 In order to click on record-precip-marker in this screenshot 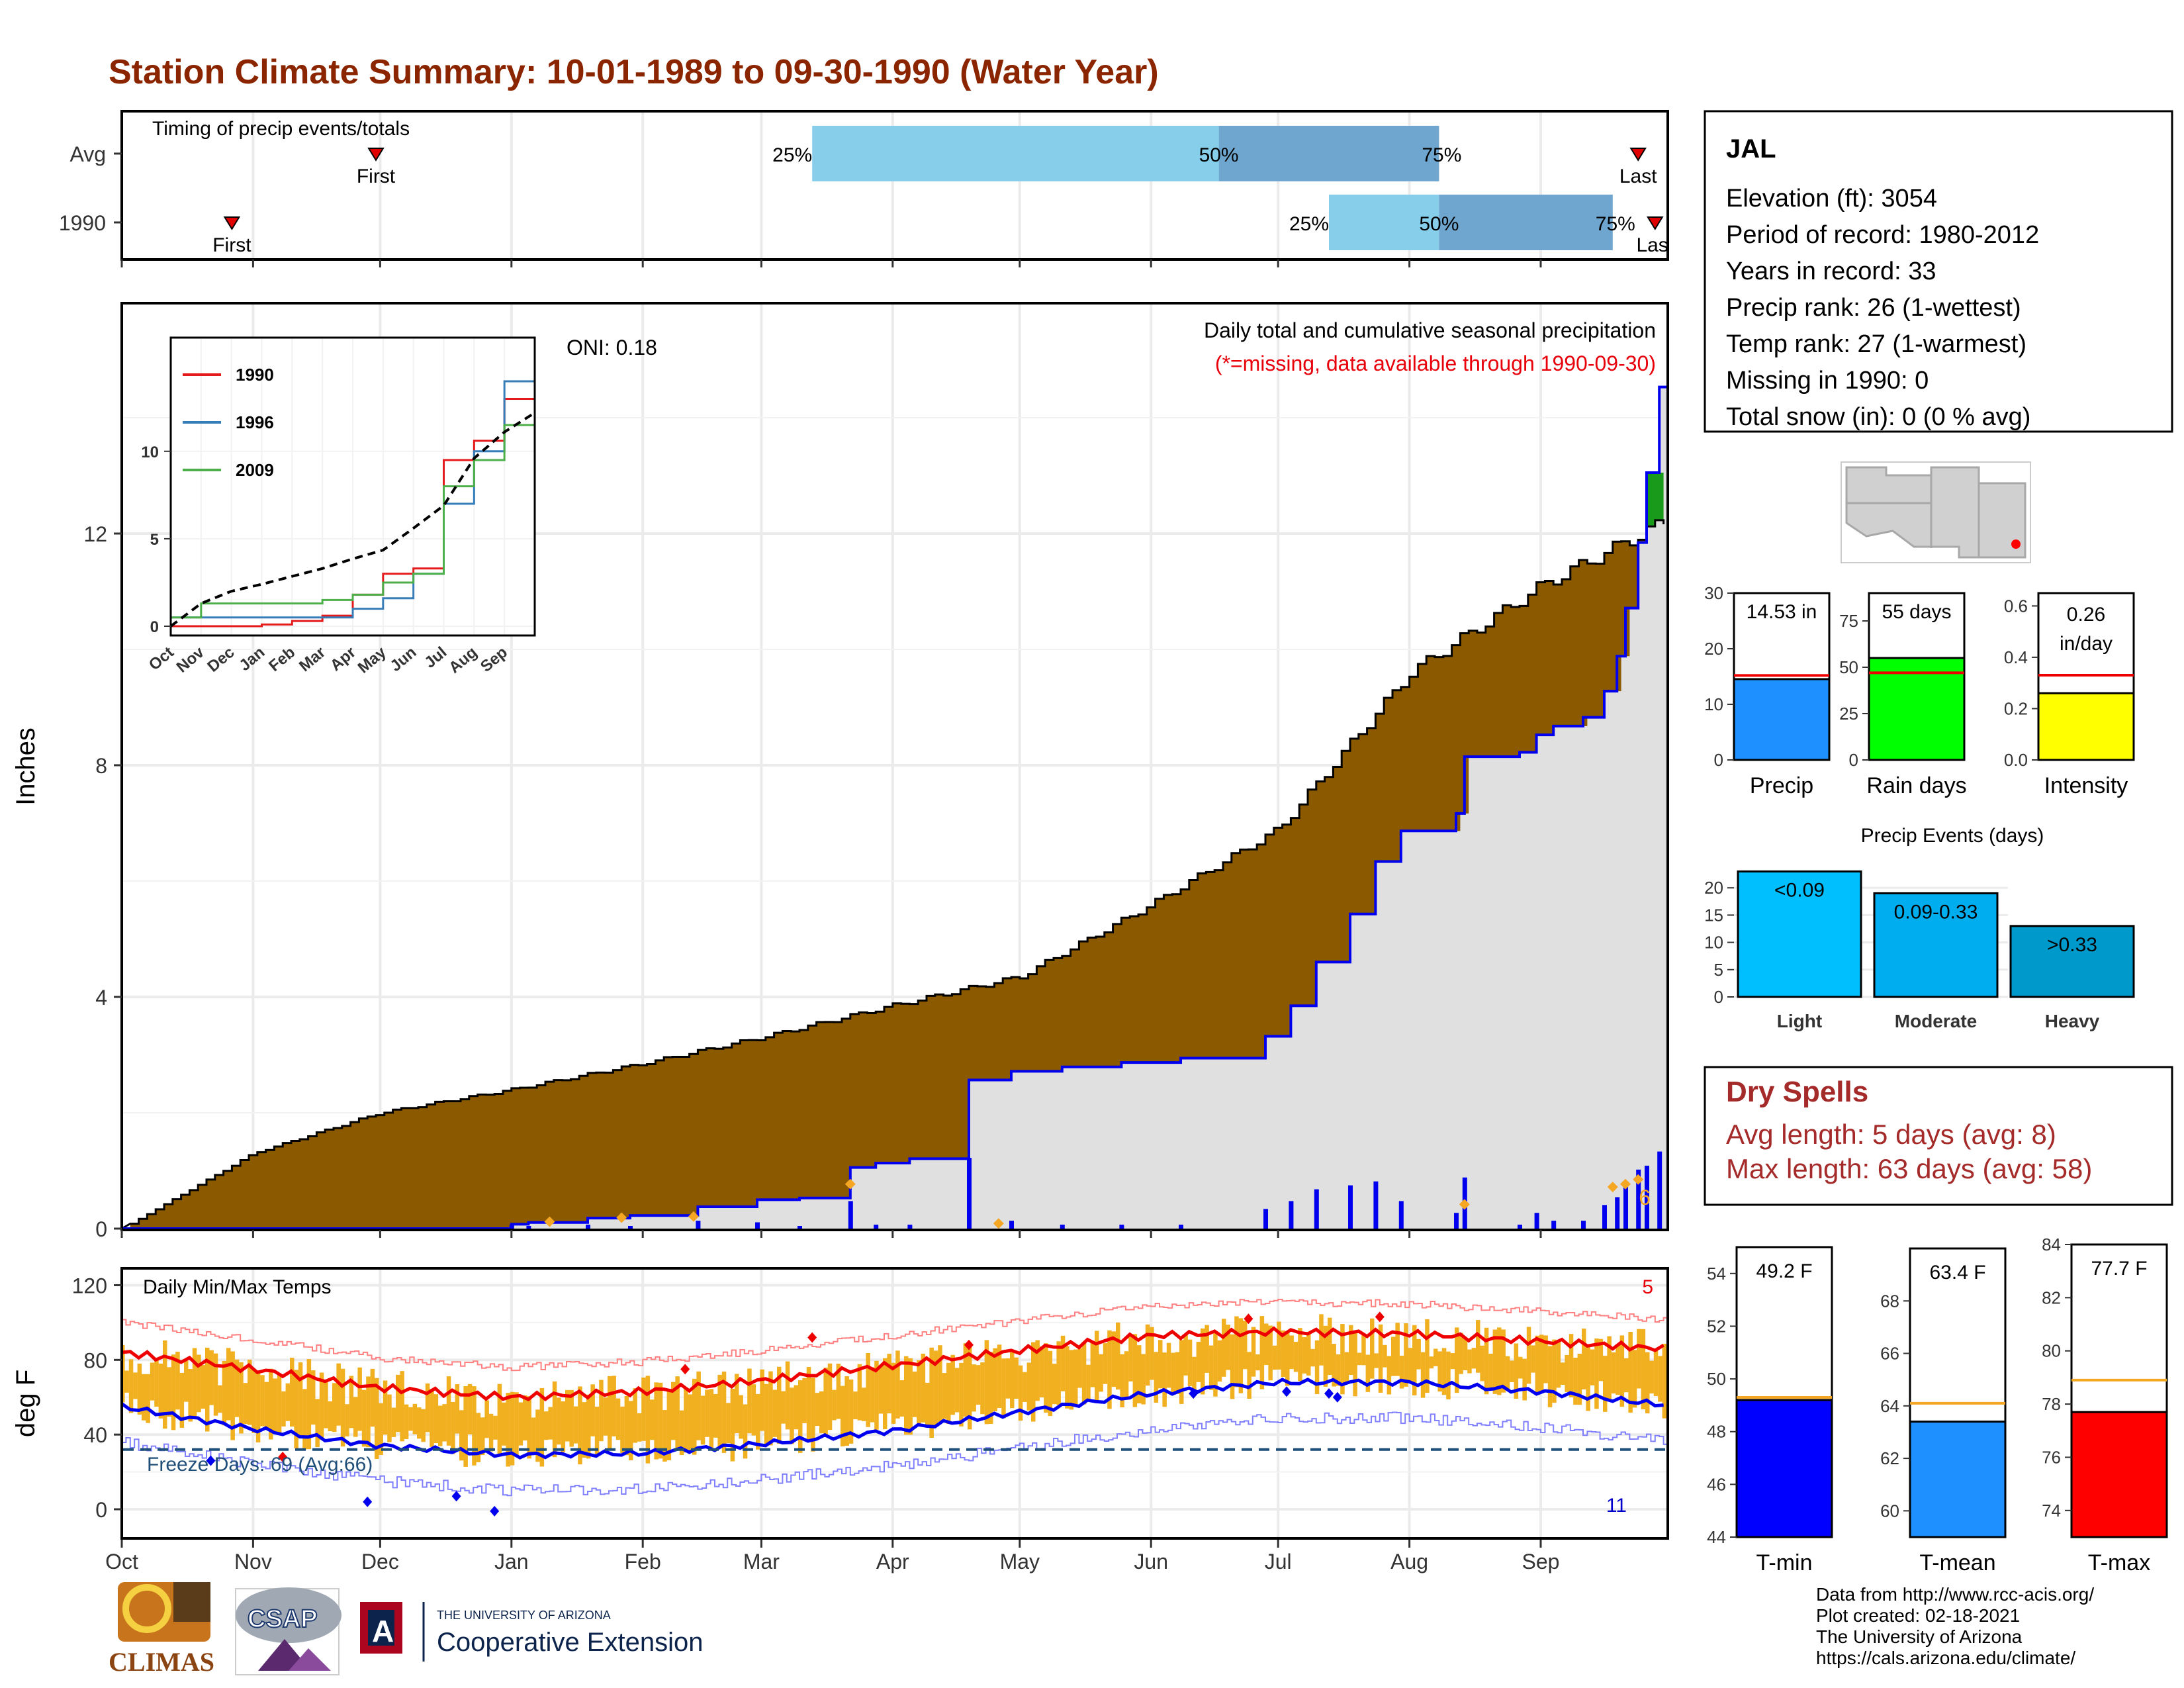, I will do `click(549, 1221)`.